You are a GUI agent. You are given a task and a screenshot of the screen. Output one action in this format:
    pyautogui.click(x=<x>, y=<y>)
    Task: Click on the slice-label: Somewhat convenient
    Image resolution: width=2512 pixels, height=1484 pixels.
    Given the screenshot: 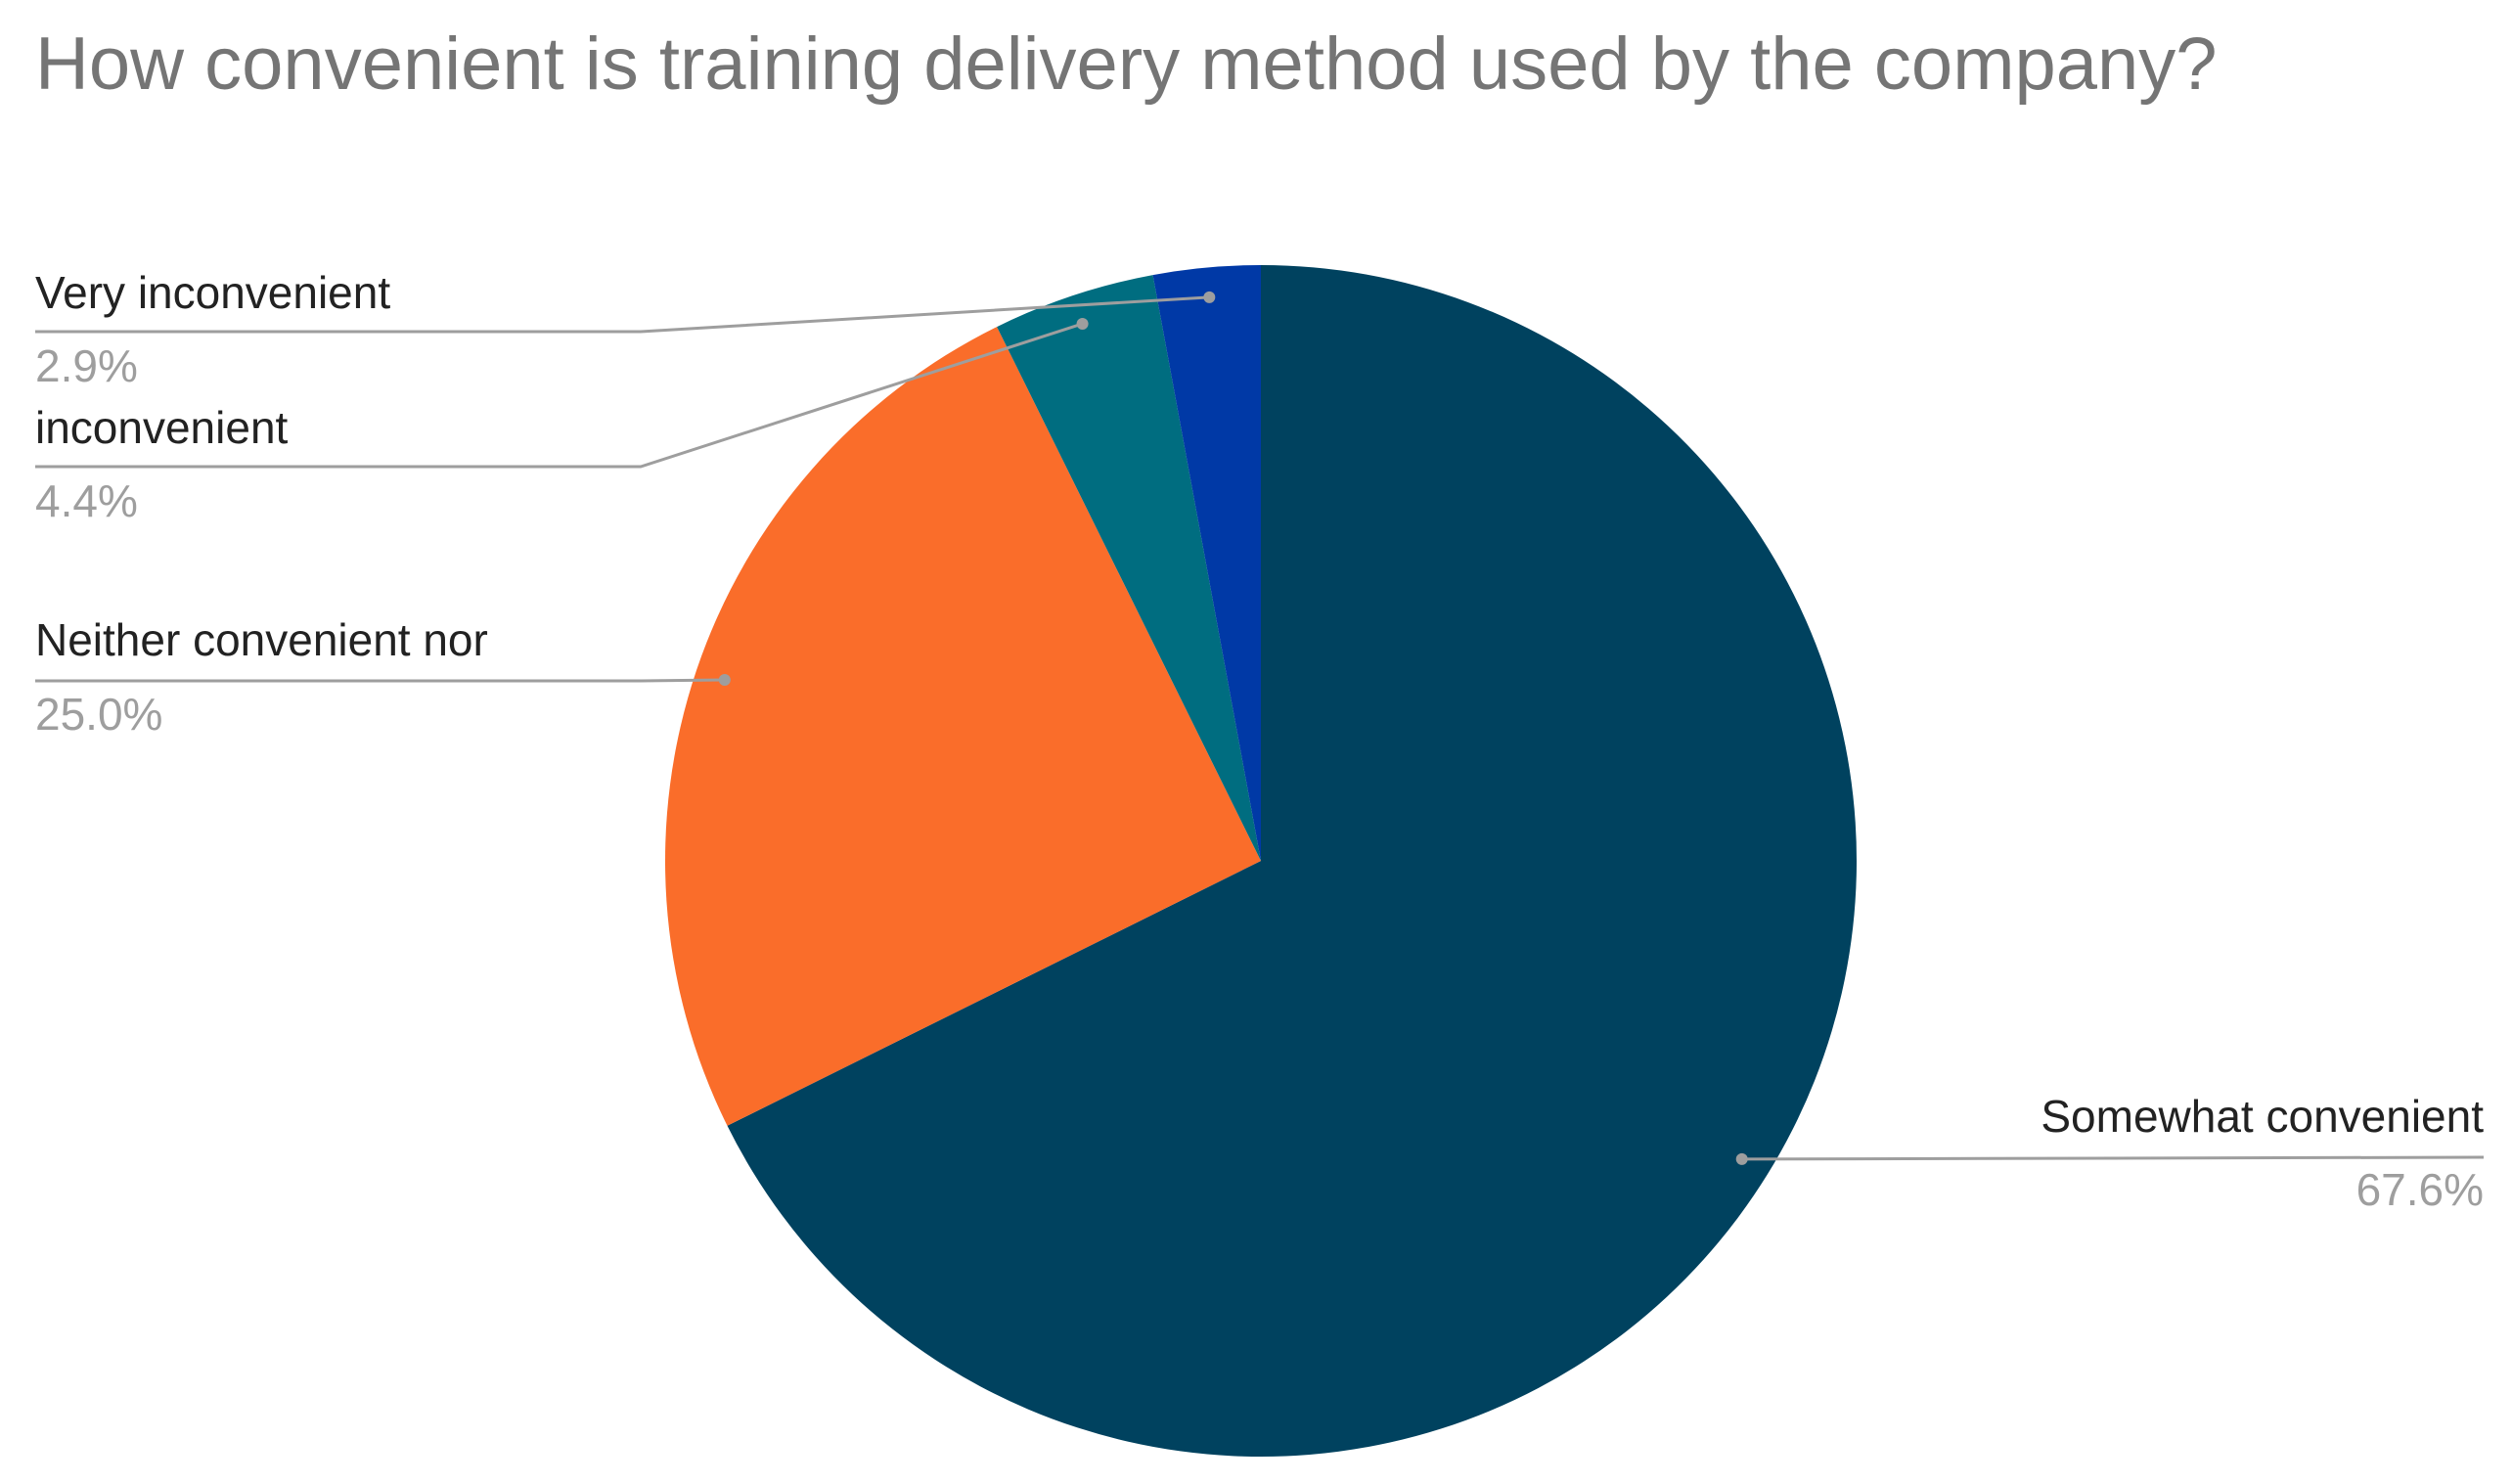 What is the action you would take?
    pyautogui.click(x=2262, y=1116)
    